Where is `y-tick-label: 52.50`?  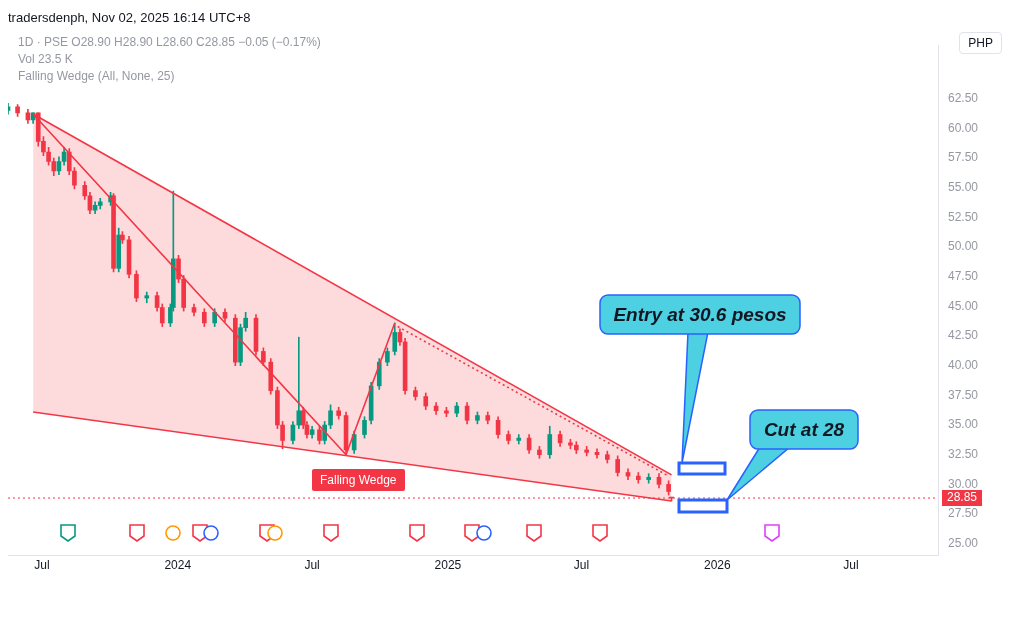 y-tick-label: 52.50 is located at coordinates (963, 216).